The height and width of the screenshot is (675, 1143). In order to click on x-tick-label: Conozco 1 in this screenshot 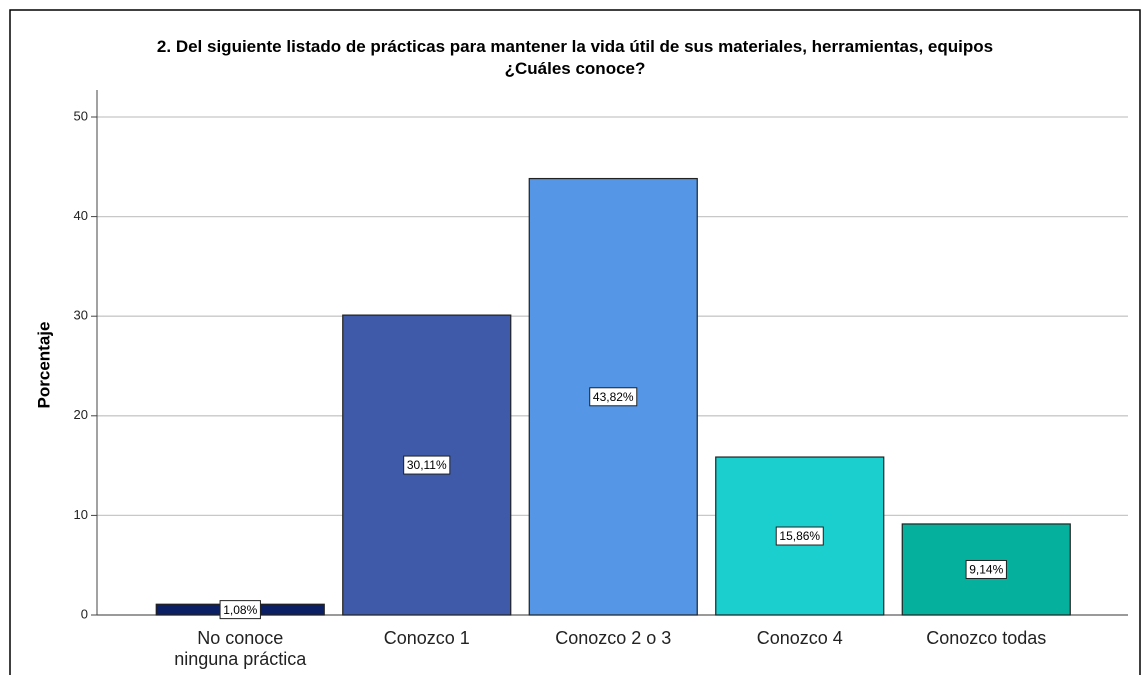, I will do `click(426, 638)`.